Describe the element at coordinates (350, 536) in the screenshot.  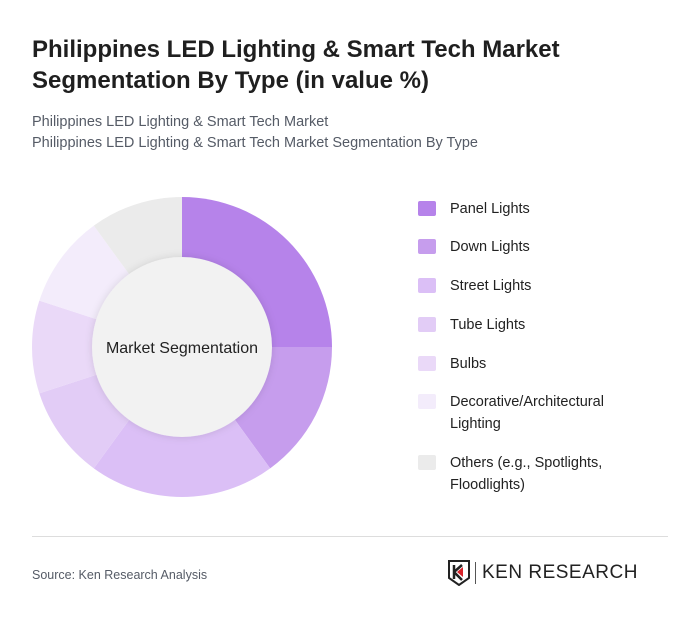
I see `divider` at that location.